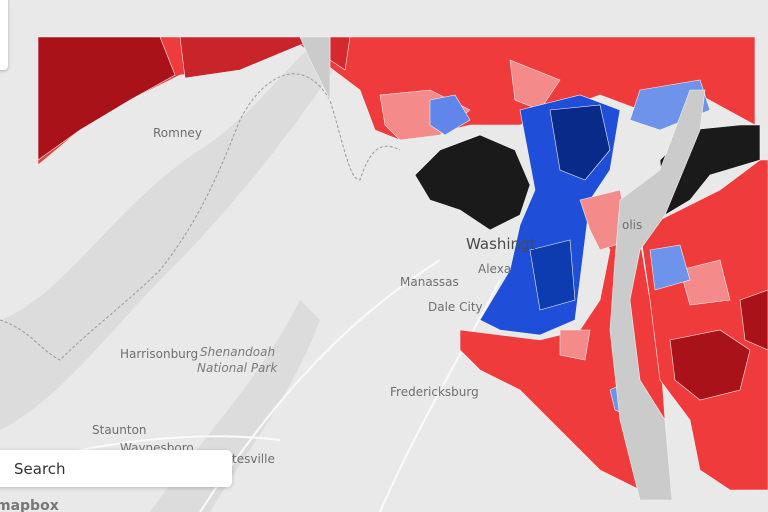 This screenshot has width=768, height=512. Describe the element at coordinates (237, 352) in the screenshot. I see `place-label: Shenandoah` at that location.